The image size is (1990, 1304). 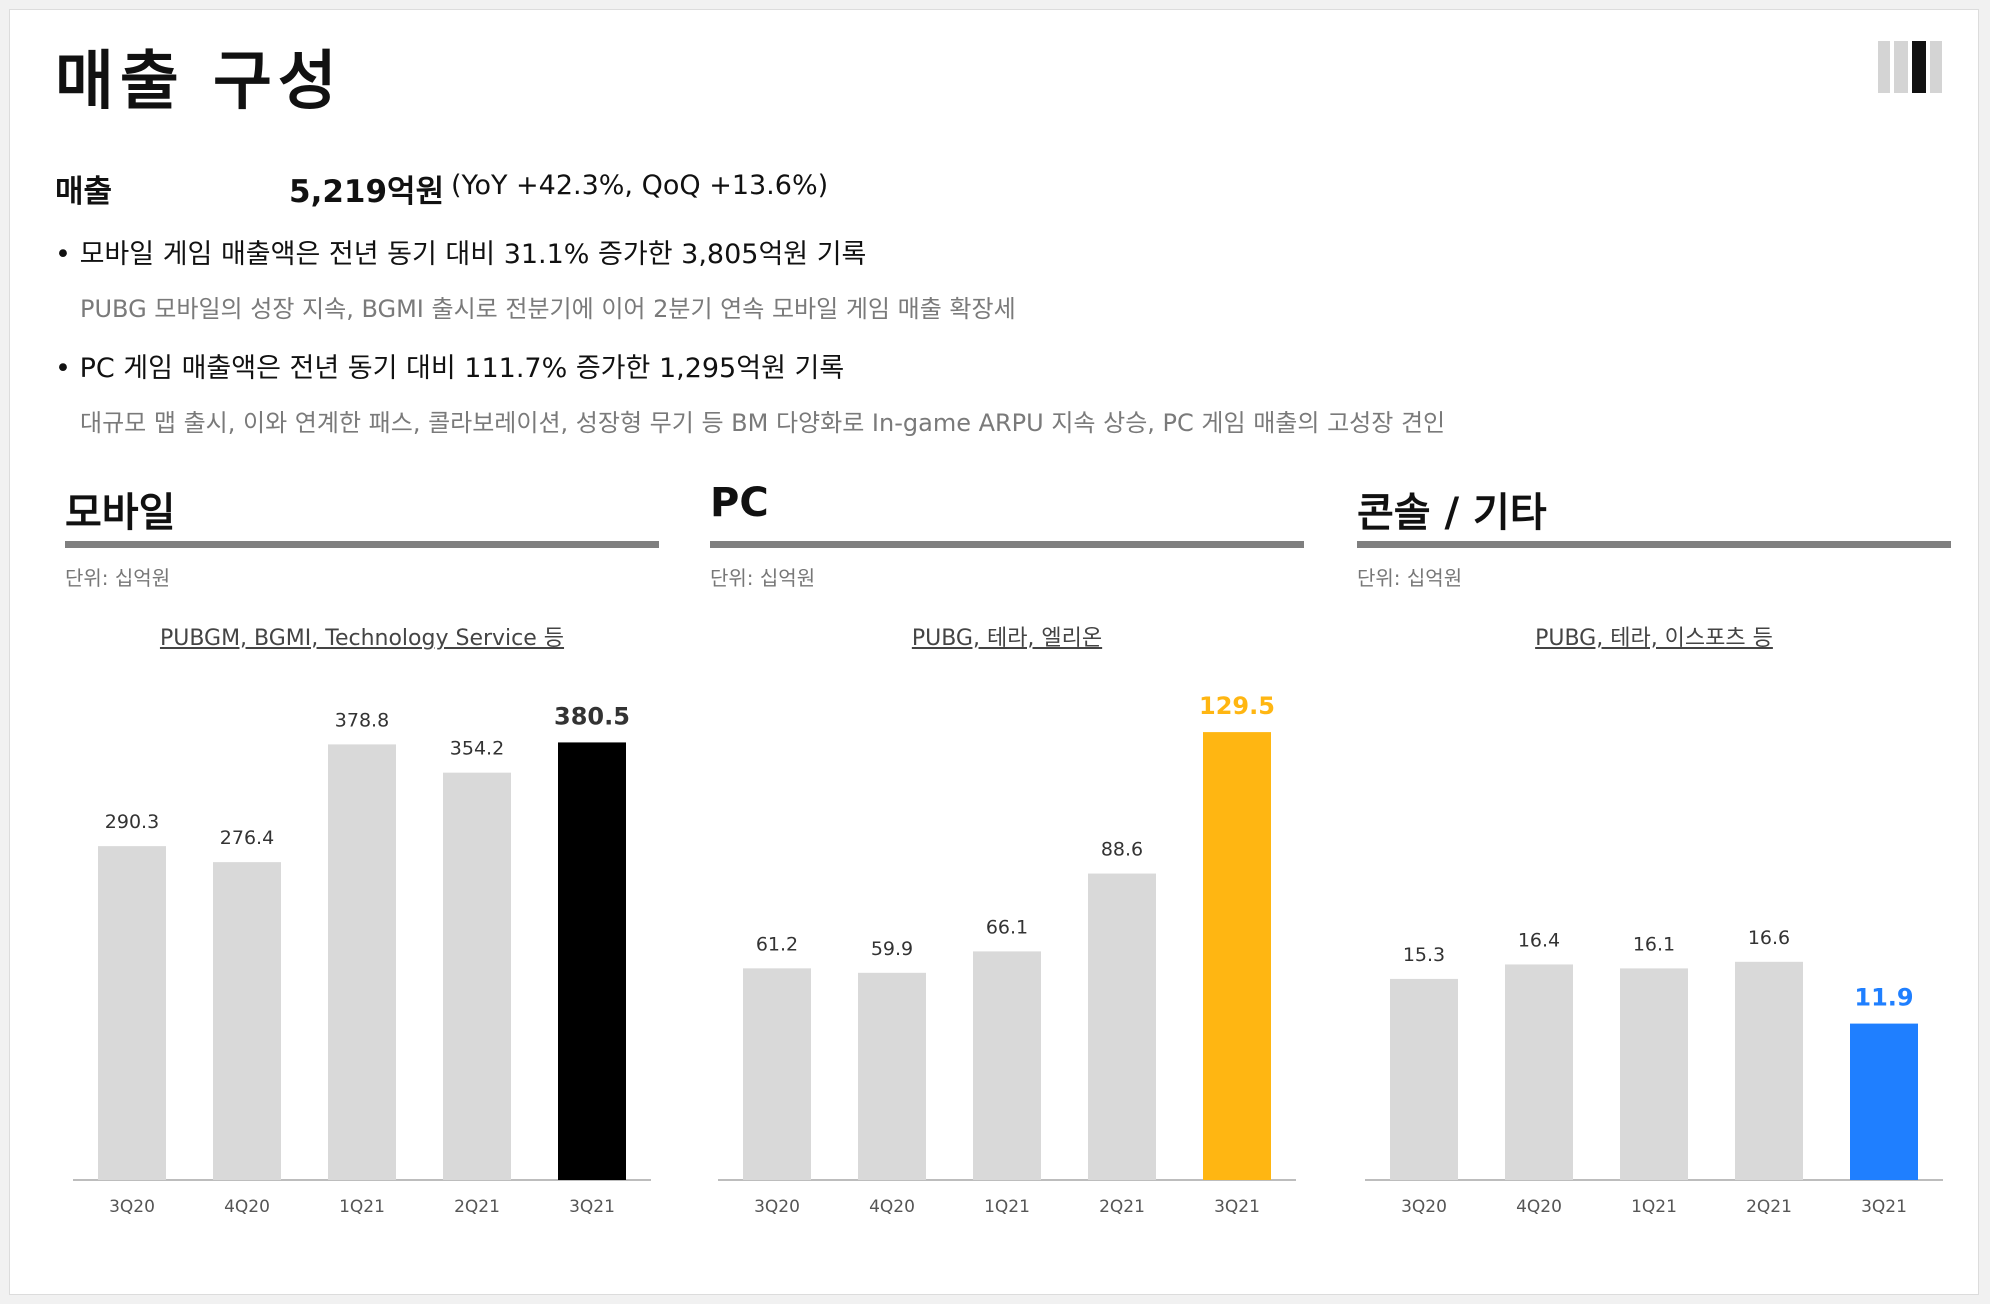 I want to click on bar-value-label: 16.4, so click(x=1539, y=940).